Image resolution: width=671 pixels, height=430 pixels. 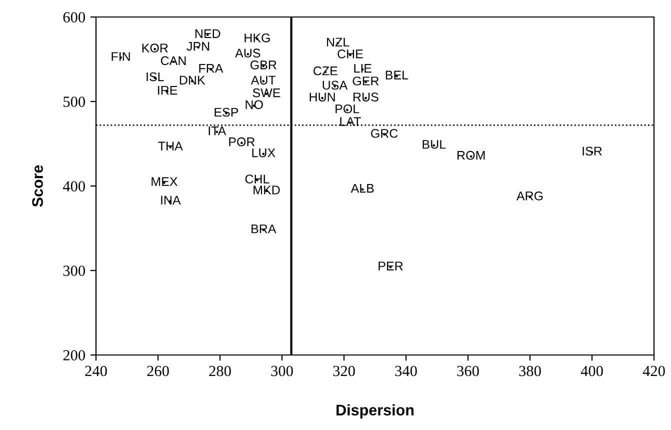 What do you see at coordinates (226, 112) in the screenshot?
I see `data-label: ESP` at bounding box center [226, 112].